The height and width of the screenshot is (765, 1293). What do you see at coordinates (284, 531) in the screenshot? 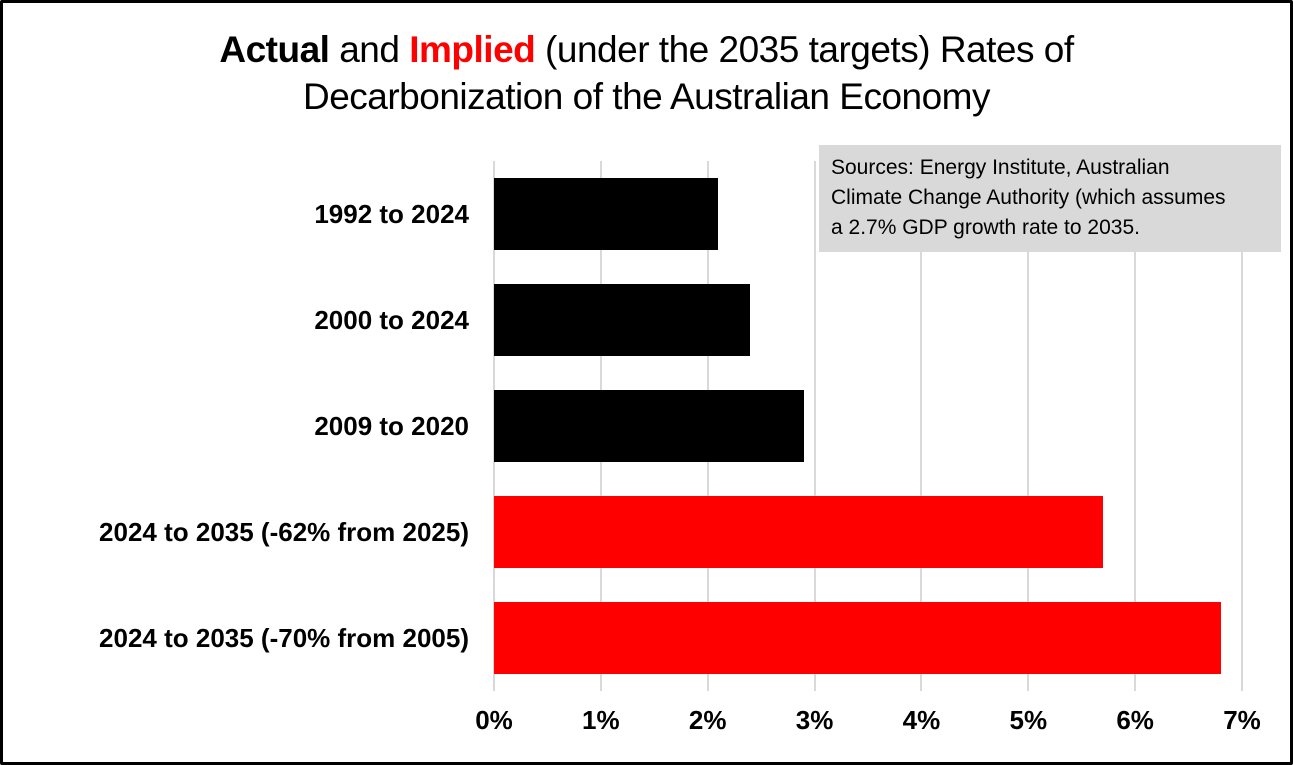
I see `category-label: 2024 to 2035 (-62% from 2025)` at bounding box center [284, 531].